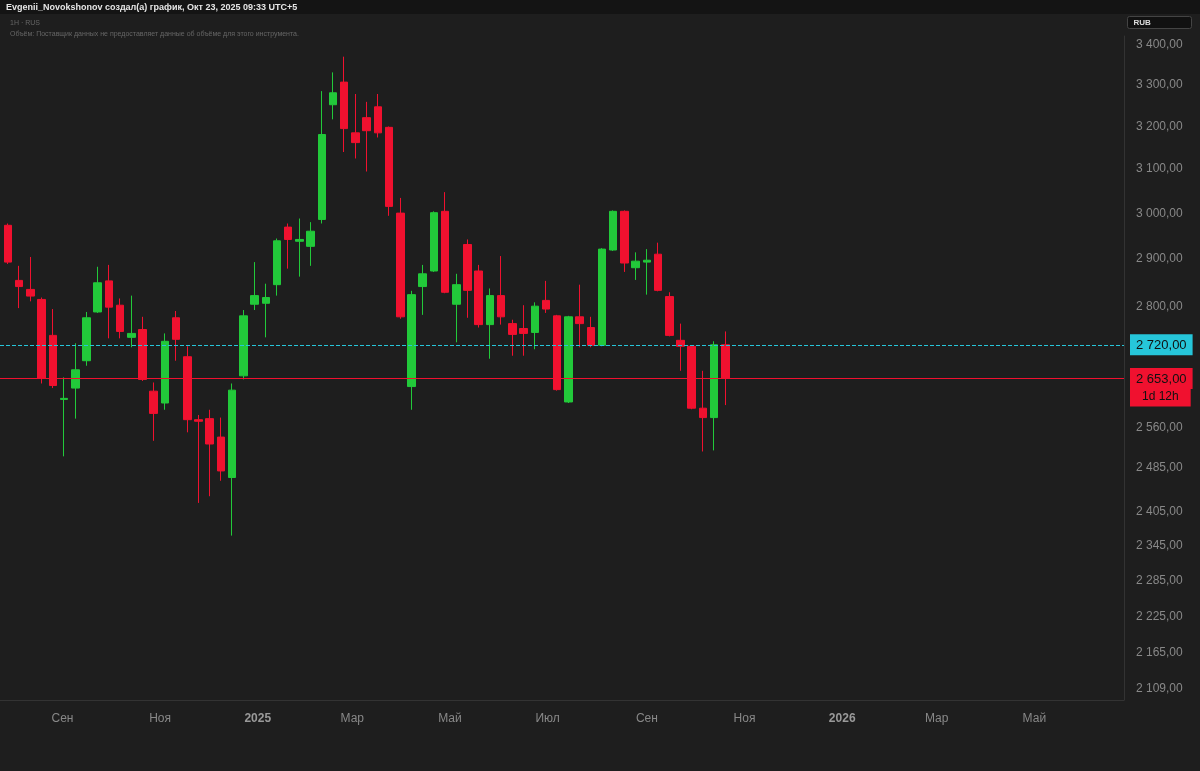  What do you see at coordinates (1160, 396) in the screenshot?
I see `text: 1d 12h` at bounding box center [1160, 396].